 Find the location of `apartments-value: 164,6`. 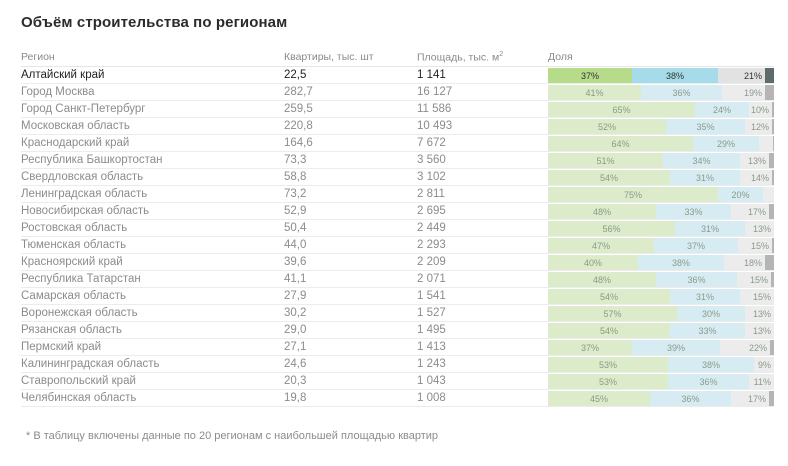

apartments-value: 164,6 is located at coordinates (298, 143).